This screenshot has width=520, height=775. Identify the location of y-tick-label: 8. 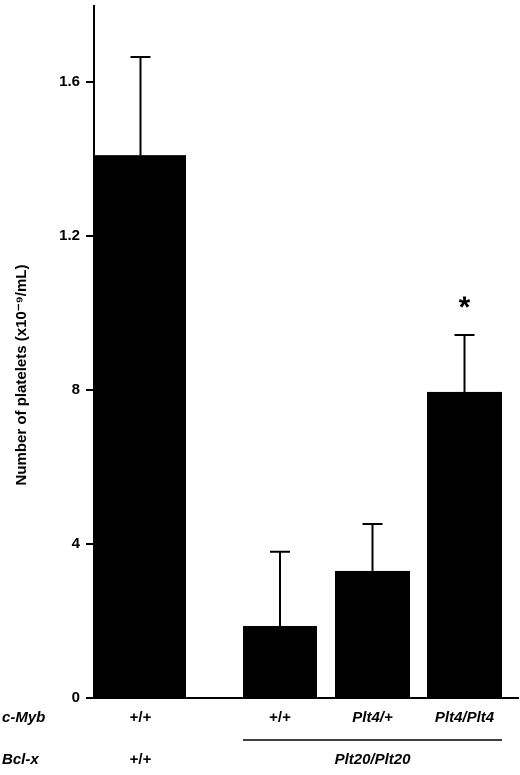
(76, 389).